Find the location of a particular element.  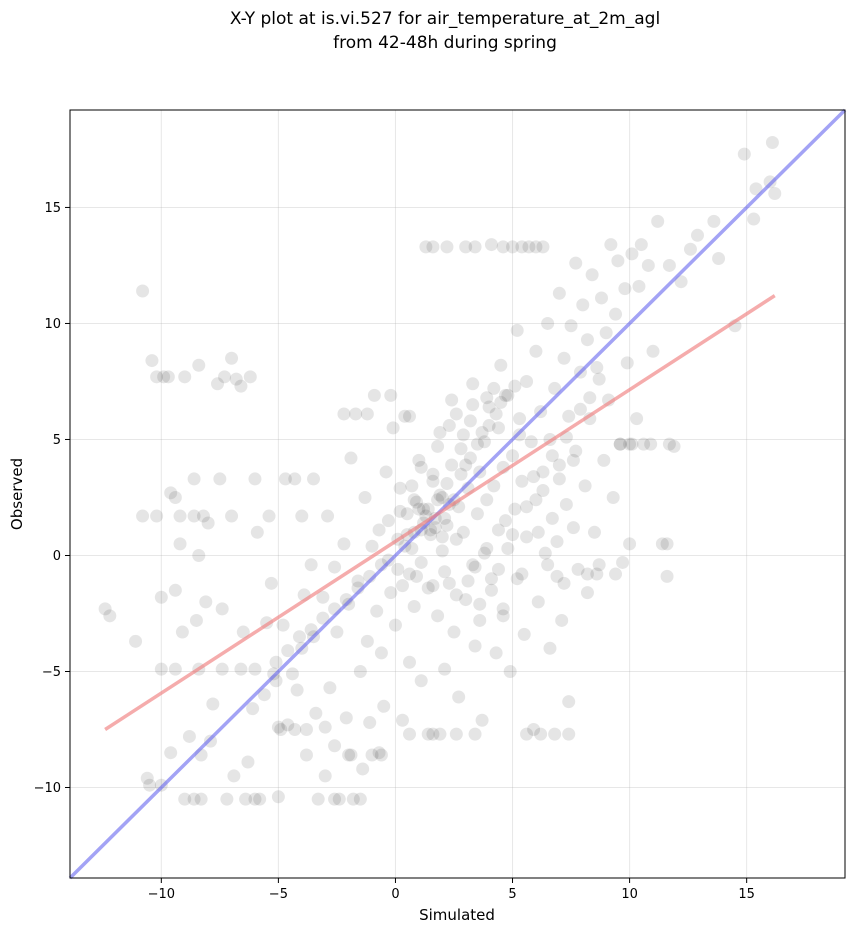

x-tick-label: −5 is located at coordinates (278, 894).